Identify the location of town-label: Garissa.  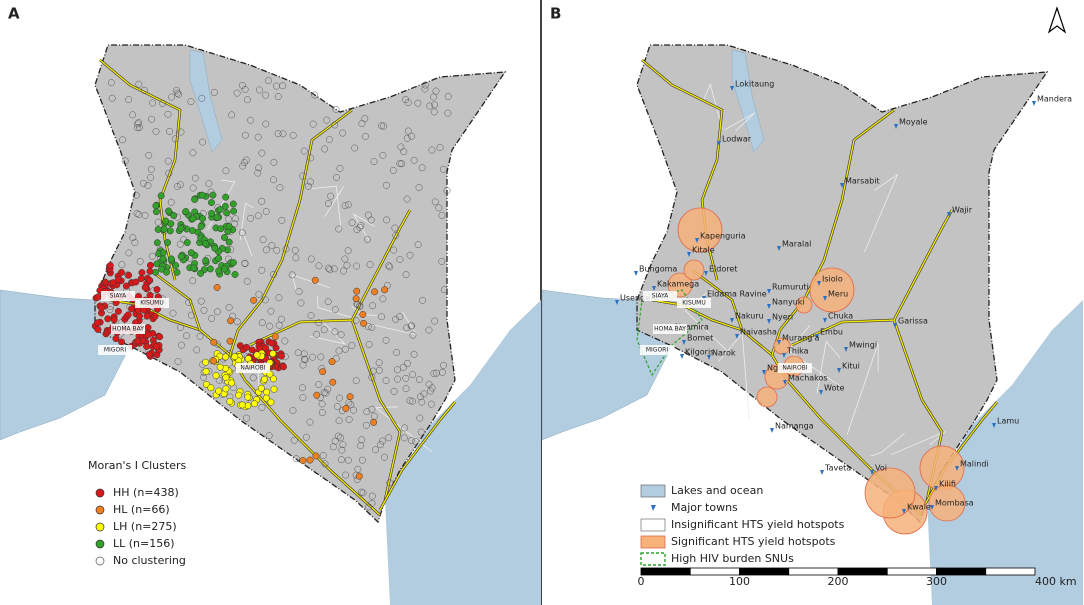
(913, 321).